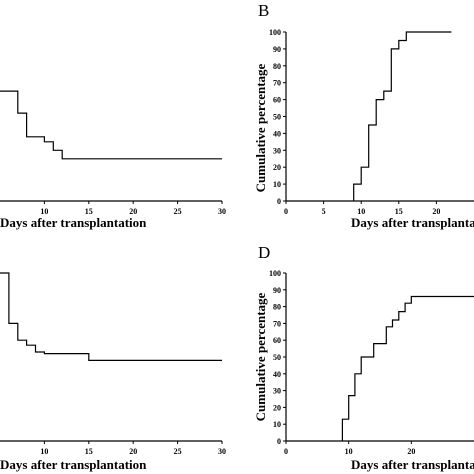 Image resolution: width=474 pixels, height=474 pixels. Describe the element at coordinates (349, 451) in the screenshot. I see `panel-d-x-tick-label: 10` at that location.